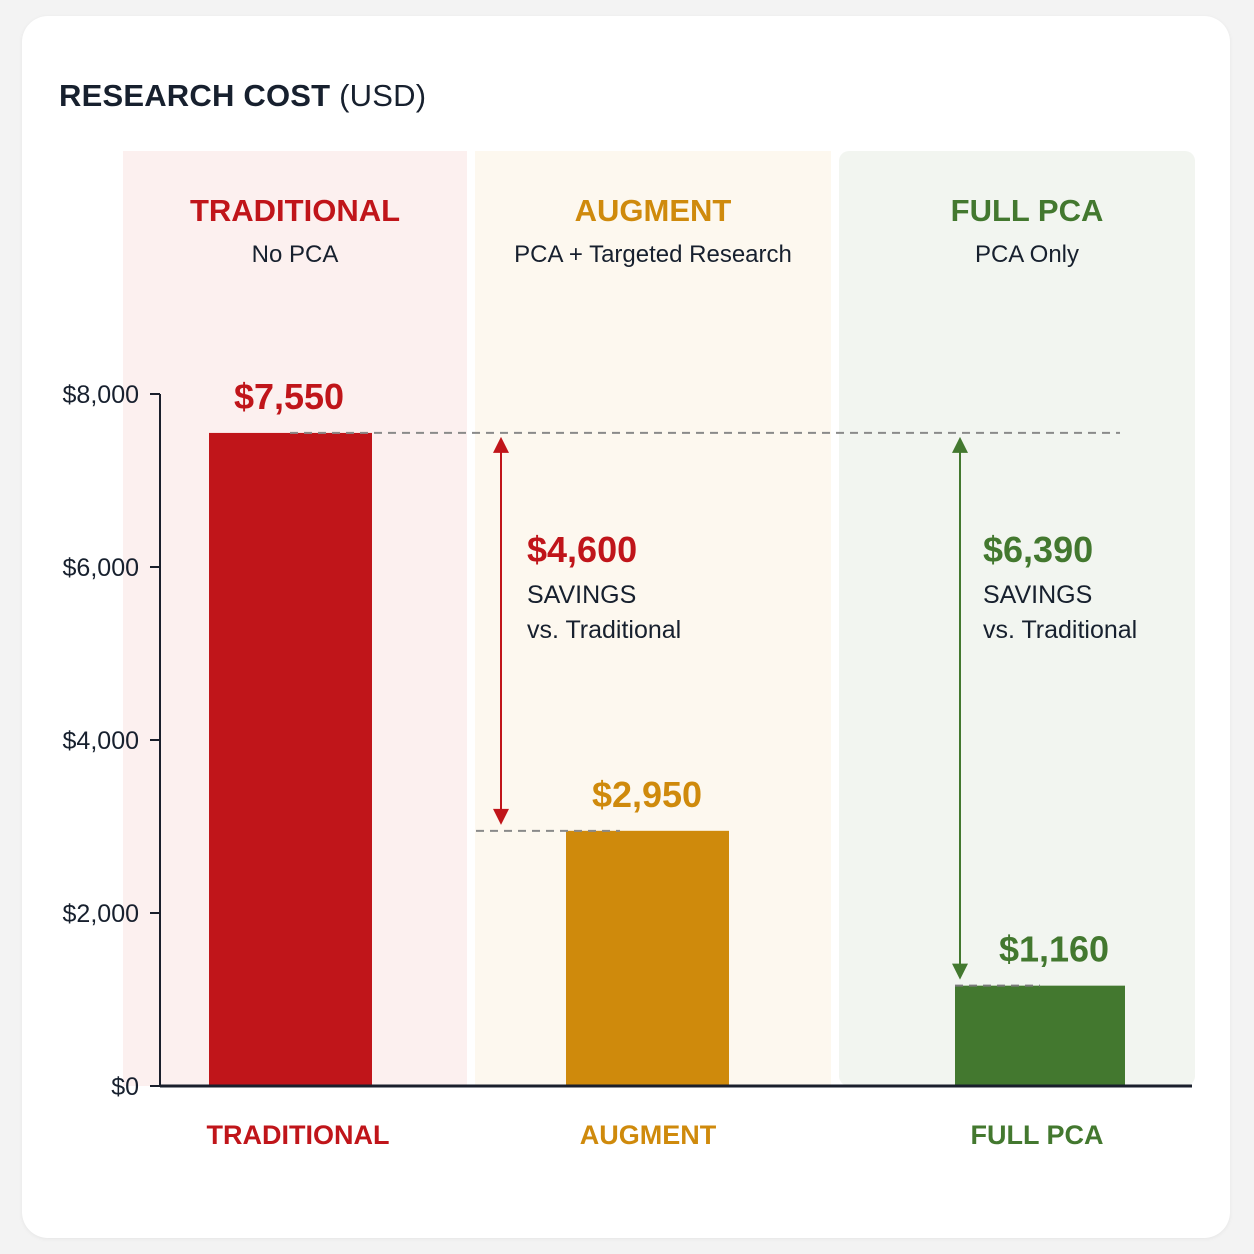 This screenshot has height=1254, width=1254. I want to click on value-label-augment: $2,950, so click(647, 794).